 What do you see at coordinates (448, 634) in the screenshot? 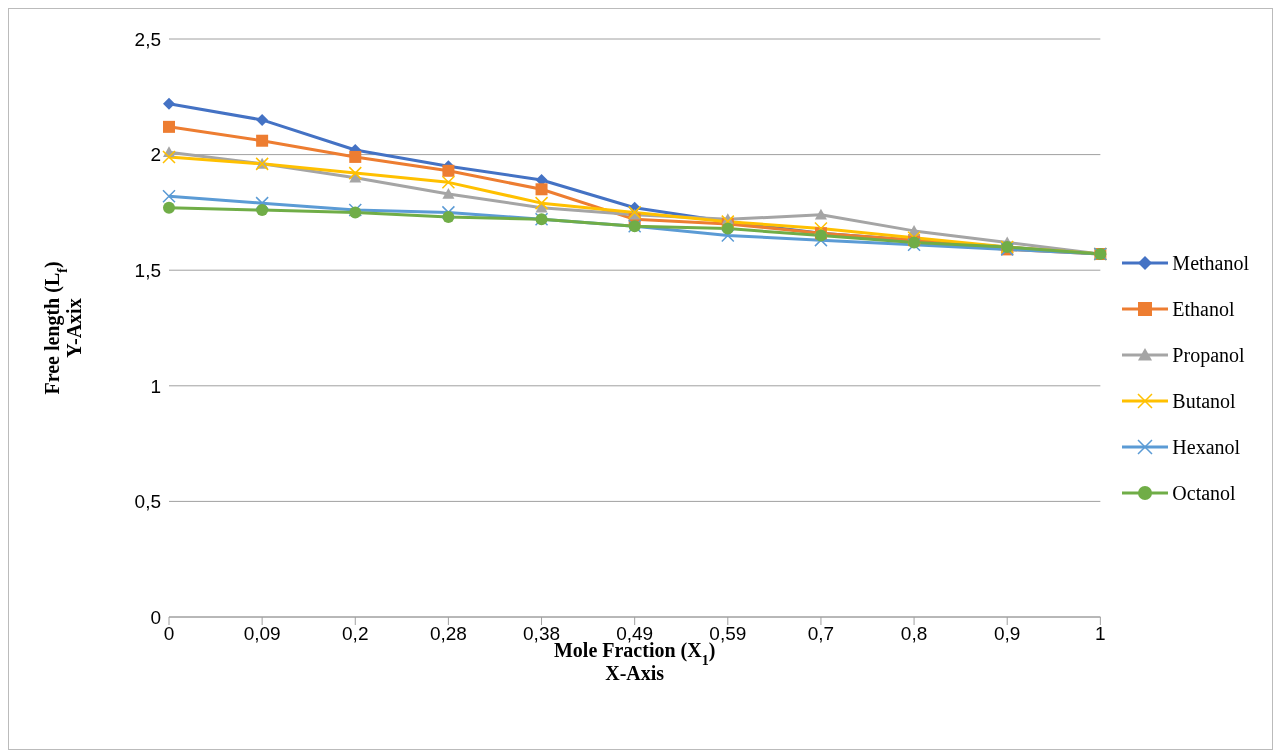
I see `x-tick-label: 0,28` at bounding box center [448, 634].